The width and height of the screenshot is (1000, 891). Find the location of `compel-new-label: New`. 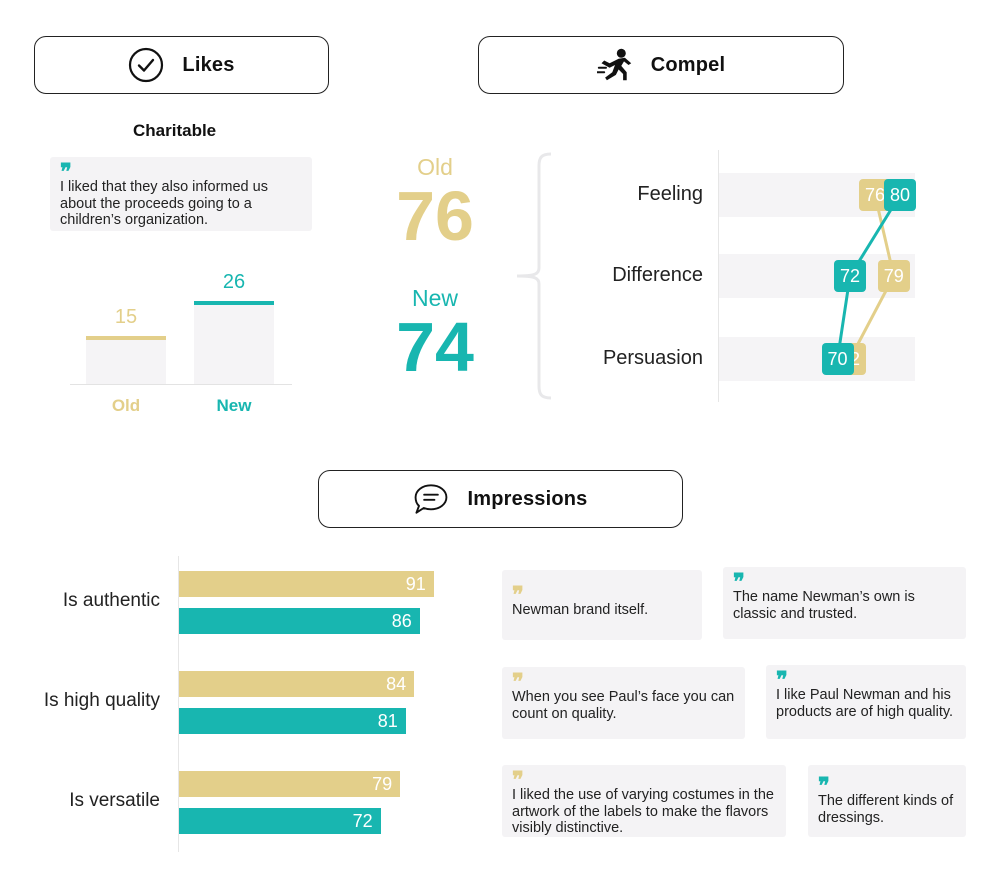

compel-new-label: New is located at coordinates (434, 298).